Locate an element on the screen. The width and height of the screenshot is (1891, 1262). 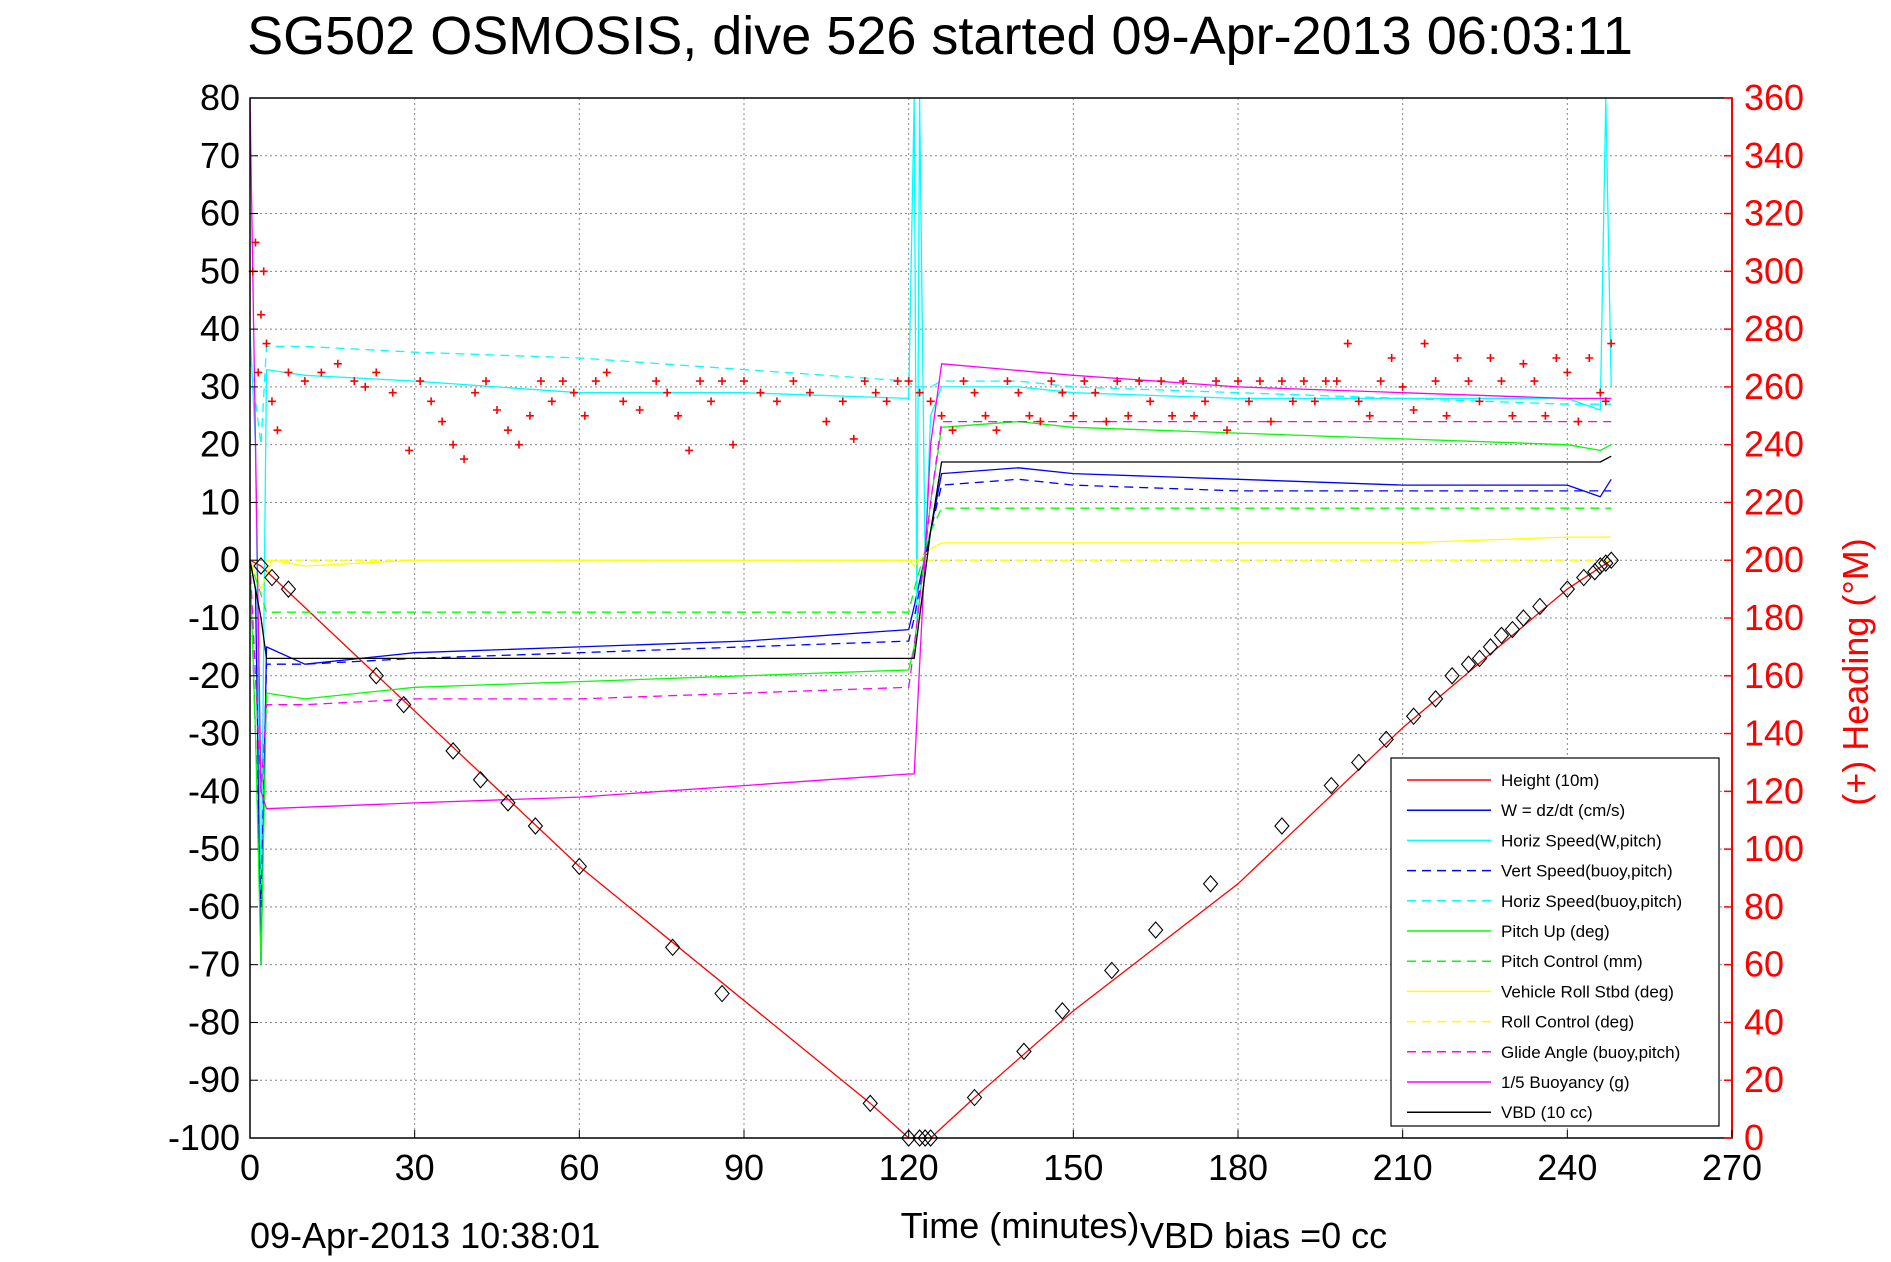
y2-tick-label: 220 is located at coordinates (1774, 501).